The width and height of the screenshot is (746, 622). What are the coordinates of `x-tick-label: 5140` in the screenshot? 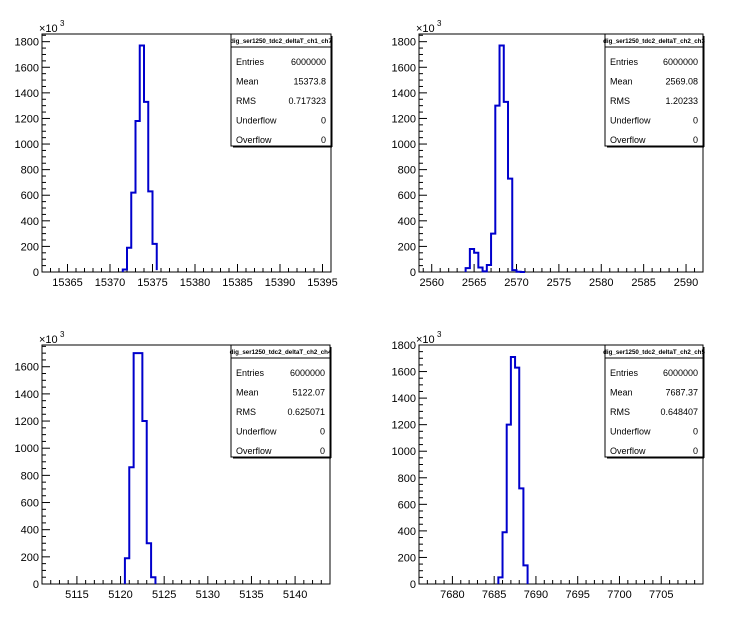 It's located at (295, 595).